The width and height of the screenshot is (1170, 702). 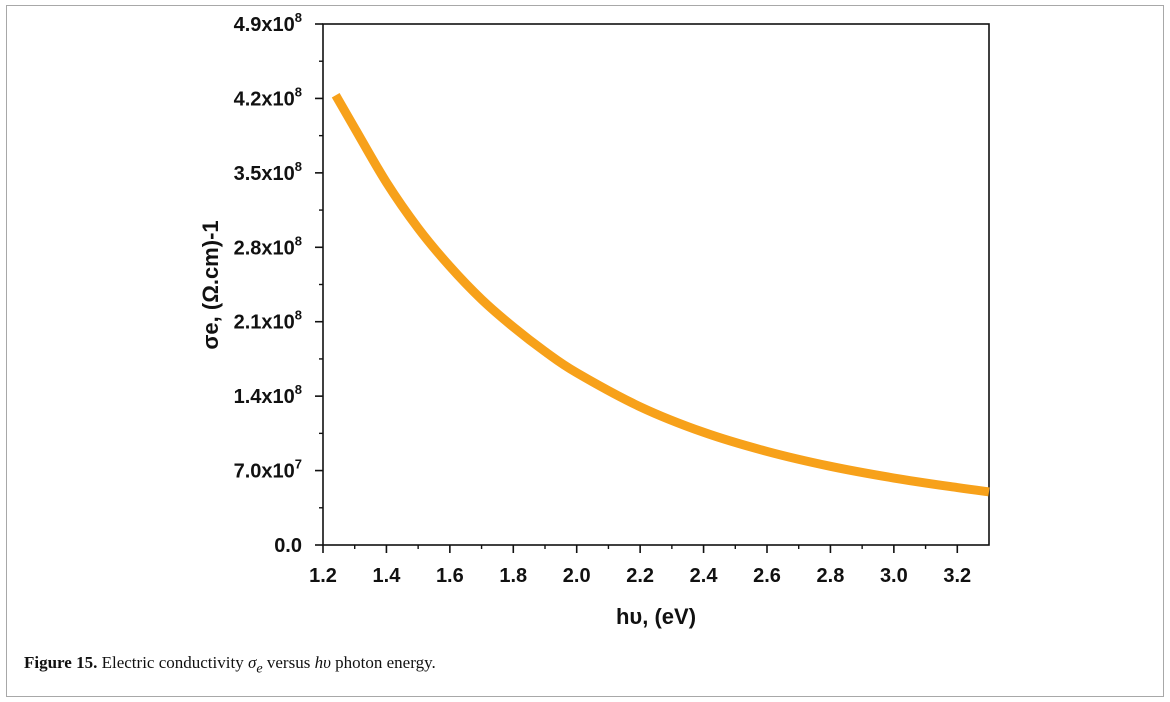 What do you see at coordinates (268, 470) in the screenshot?
I see `y-tick-label: 7.0x10⁷` at bounding box center [268, 470].